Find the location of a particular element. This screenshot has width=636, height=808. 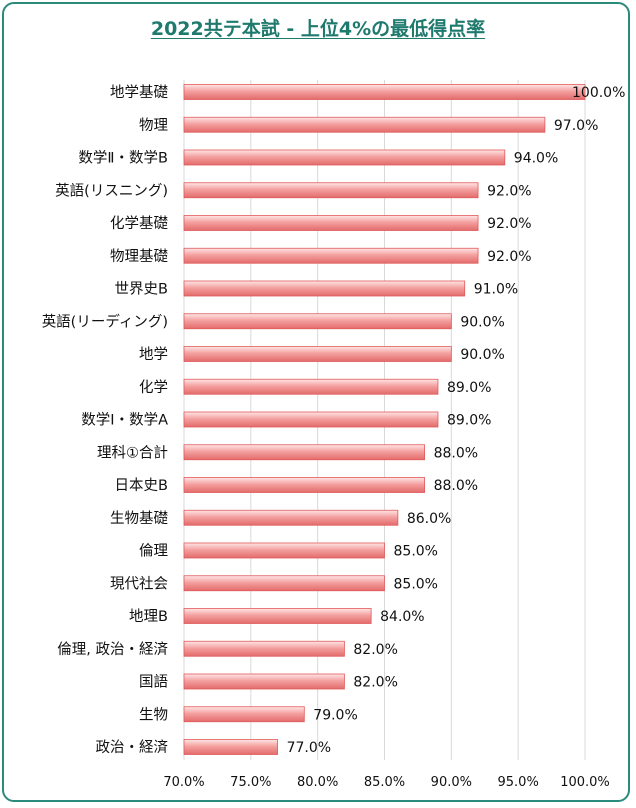

category-label: 地学 is located at coordinates (153, 354).